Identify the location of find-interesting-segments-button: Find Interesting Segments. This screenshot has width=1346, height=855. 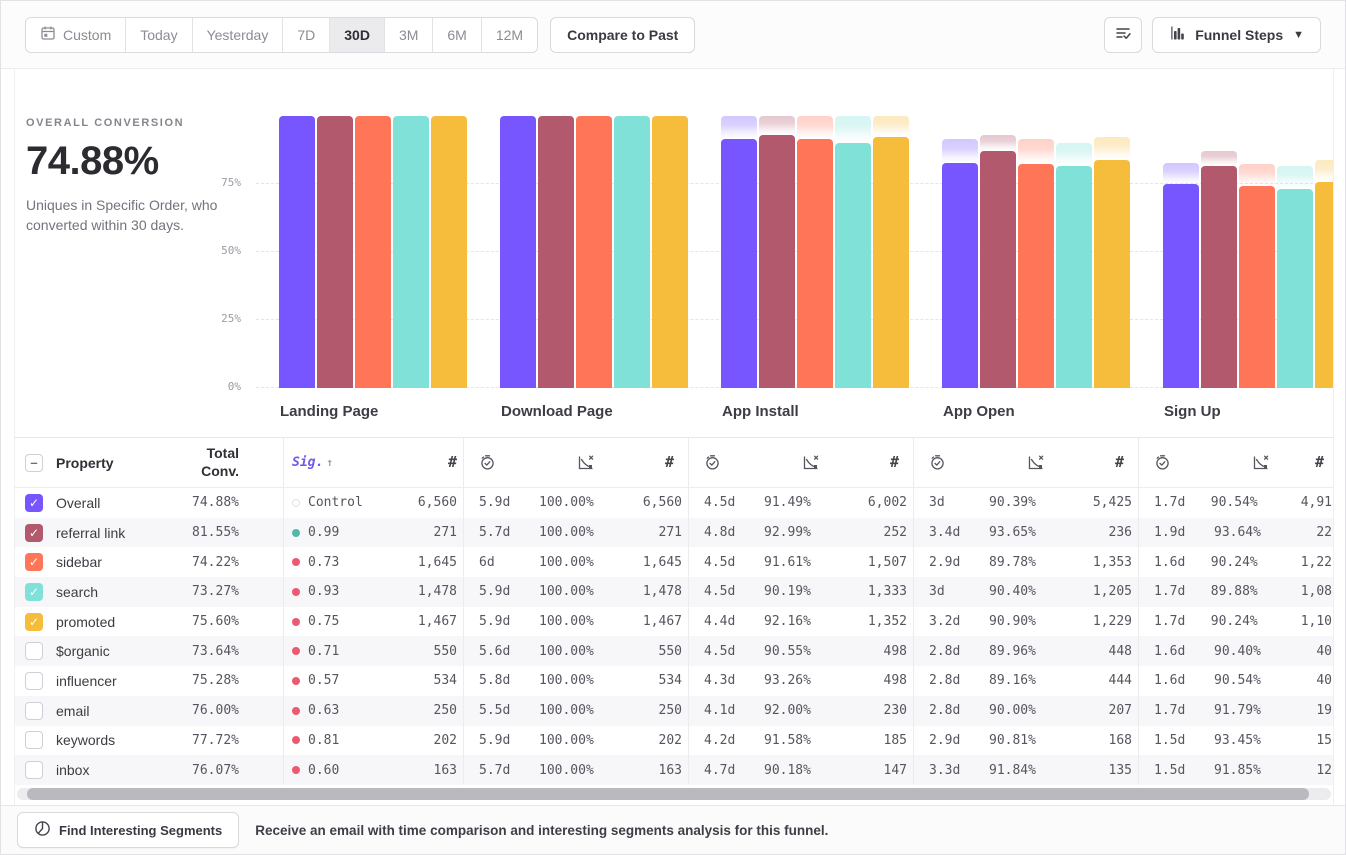
(128, 830).